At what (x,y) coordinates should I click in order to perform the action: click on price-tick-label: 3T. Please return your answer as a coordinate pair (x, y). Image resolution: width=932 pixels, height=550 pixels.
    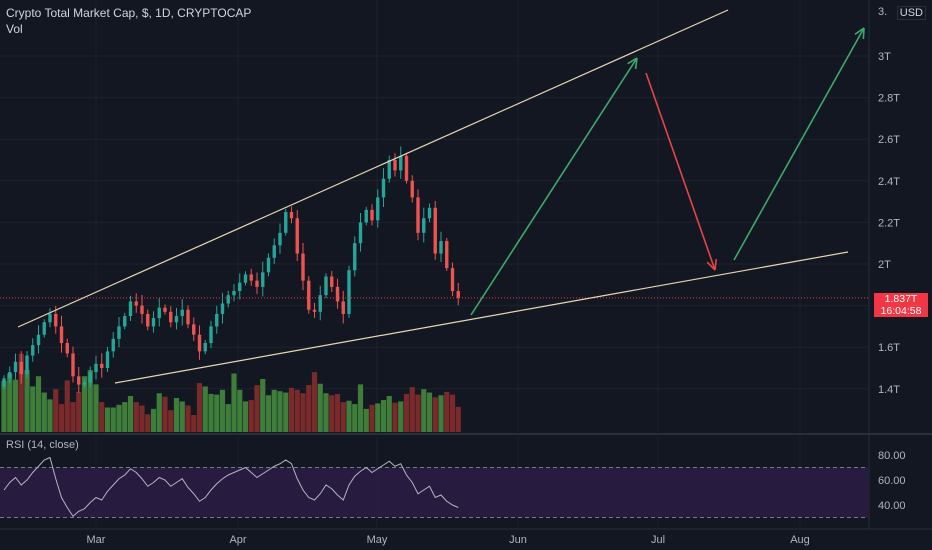
    Looking at the image, I should click on (884, 57).